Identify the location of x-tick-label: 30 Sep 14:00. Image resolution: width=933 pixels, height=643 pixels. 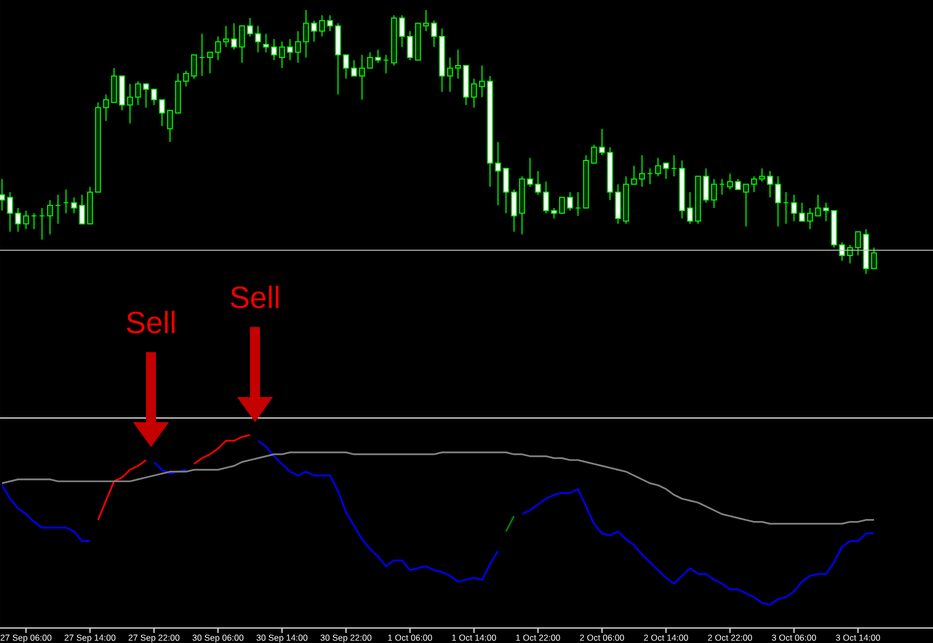
(282, 638).